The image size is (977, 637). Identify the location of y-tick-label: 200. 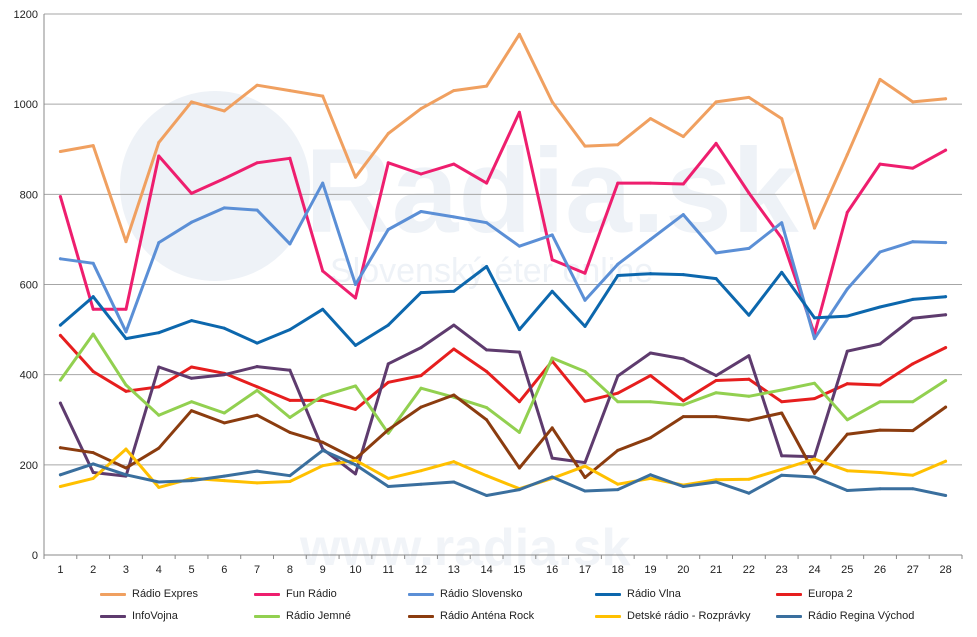
(29, 466).